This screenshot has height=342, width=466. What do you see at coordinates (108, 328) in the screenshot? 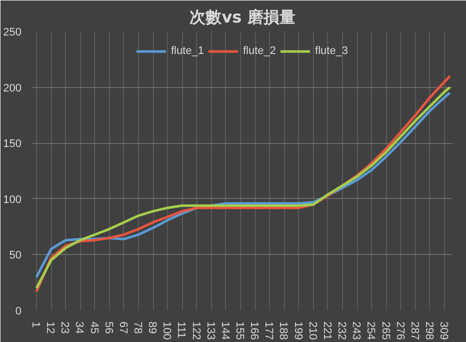
I see `x-tick-label: 56` at bounding box center [108, 328].